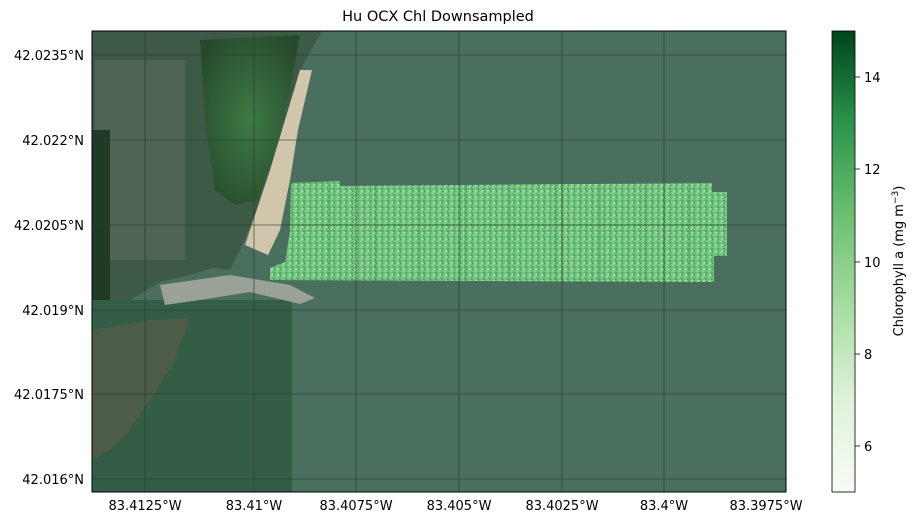 This screenshot has height=523, width=919. What do you see at coordinates (459, 506) in the screenshot?
I see `x-tick-label: 83.405°W` at bounding box center [459, 506].